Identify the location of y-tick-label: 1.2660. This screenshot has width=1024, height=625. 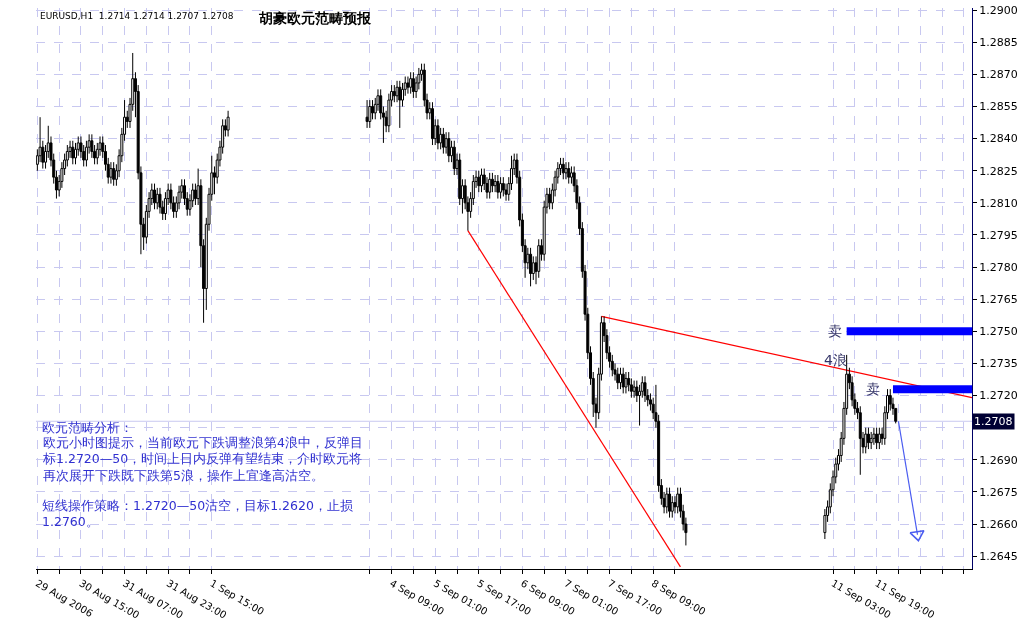
(998, 524).